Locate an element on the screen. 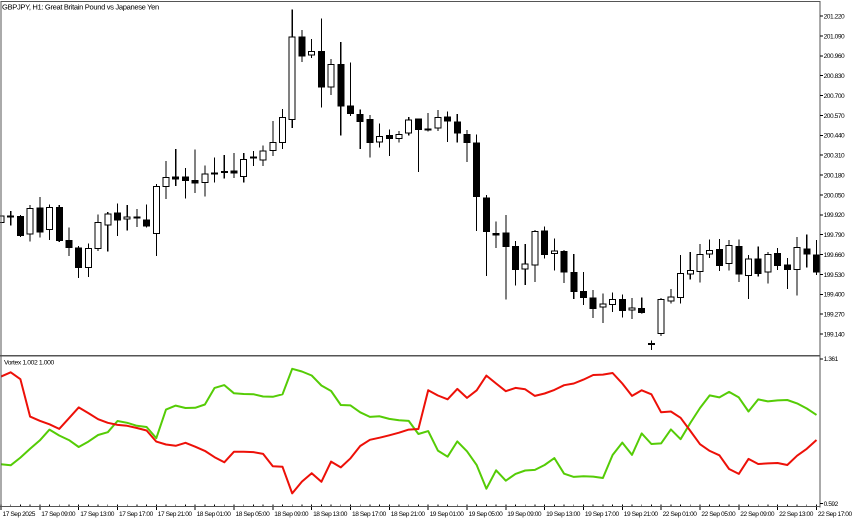 This screenshot has height=520, width=852. svg-text: 22 Sep 17:00 is located at coordinates (835, 514).